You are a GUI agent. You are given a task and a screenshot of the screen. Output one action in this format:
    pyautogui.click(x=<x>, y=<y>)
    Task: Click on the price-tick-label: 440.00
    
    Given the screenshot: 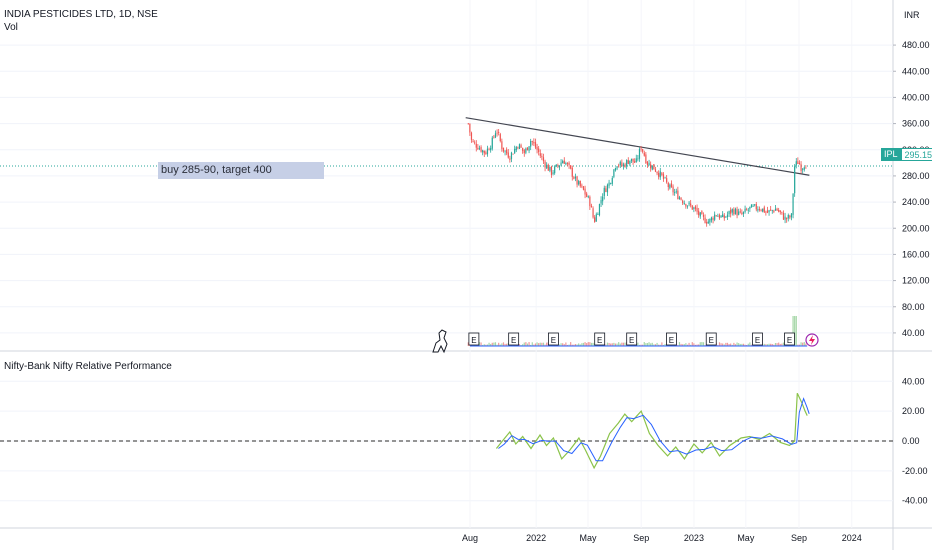 What is the action you would take?
    pyautogui.click(x=916, y=71)
    